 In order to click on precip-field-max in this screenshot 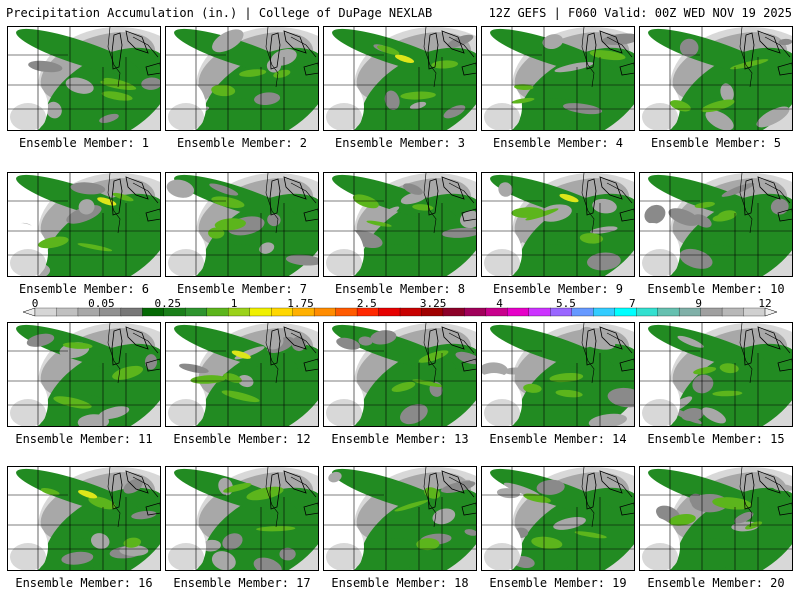, I will do `click(241, 354)`.